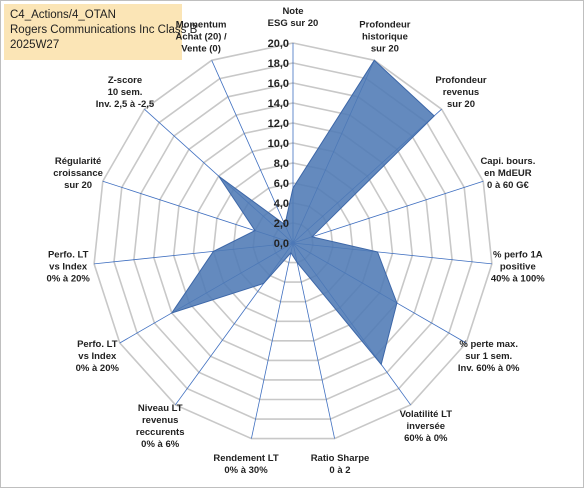 Image resolution: width=584 pixels, height=489 pixels. Describe the element at coordinates (281, 204) in the screenshot. I see `tick-label: 4,0` at that location.